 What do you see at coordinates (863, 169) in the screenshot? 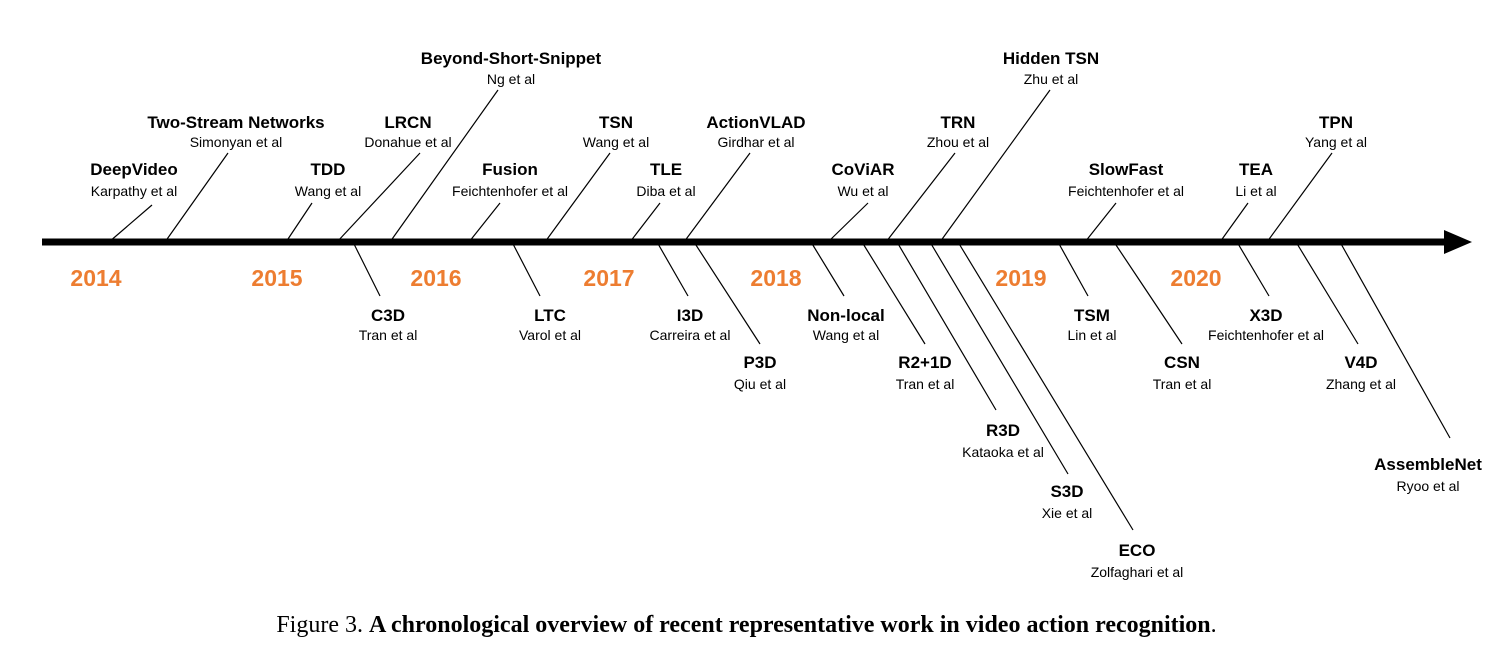
I see `method-name: CoViAR` at bounding box center [863, 169].